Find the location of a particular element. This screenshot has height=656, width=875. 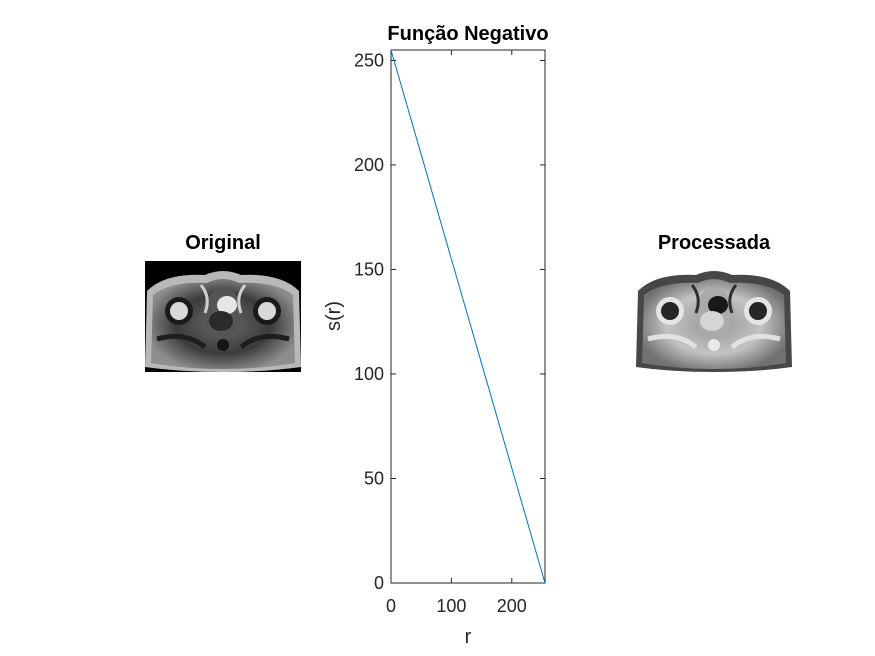

y-tick-label: 200 is located at coordinates (369, 165).